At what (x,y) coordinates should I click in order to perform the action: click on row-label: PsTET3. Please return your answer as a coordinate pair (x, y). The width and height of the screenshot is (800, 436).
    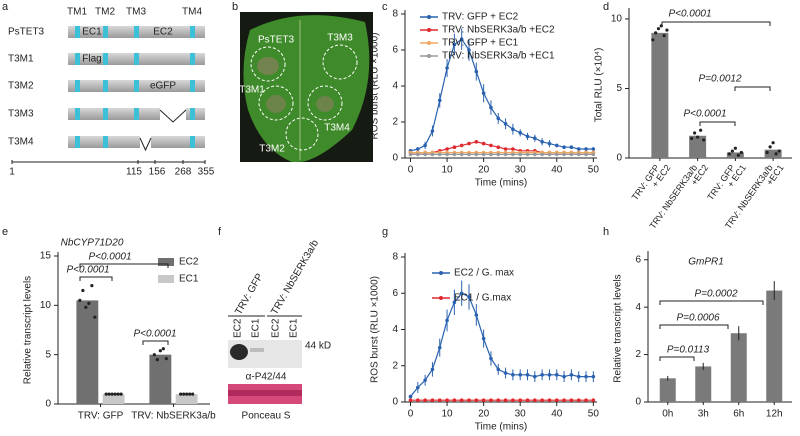
    Looking at the image, I should click on (26, 32).